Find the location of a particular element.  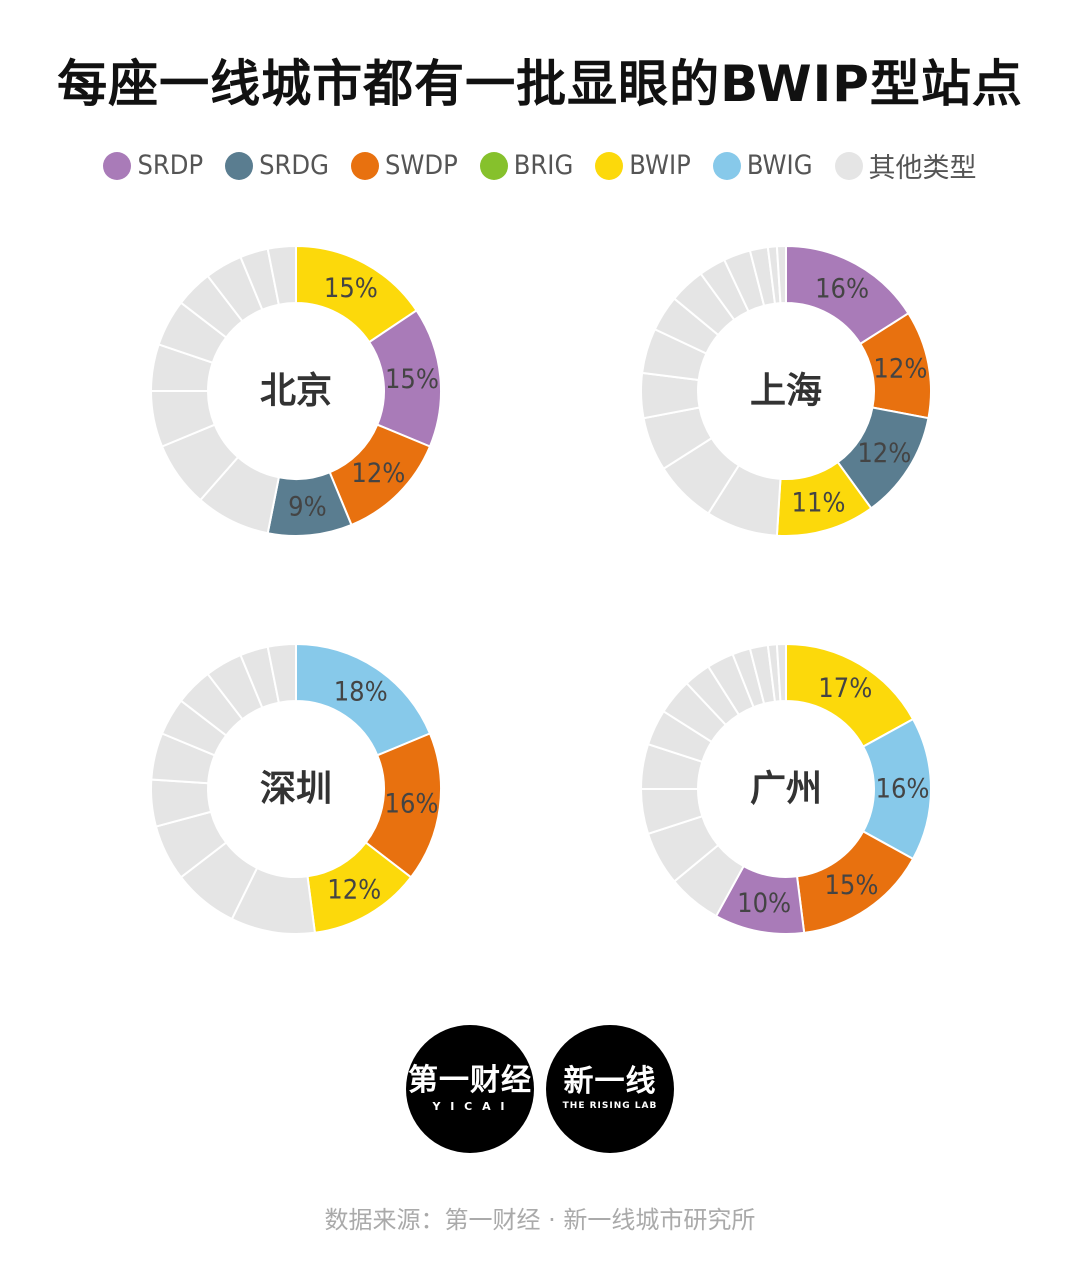

legend-item: SRDG is located at coordinates (277, 165).